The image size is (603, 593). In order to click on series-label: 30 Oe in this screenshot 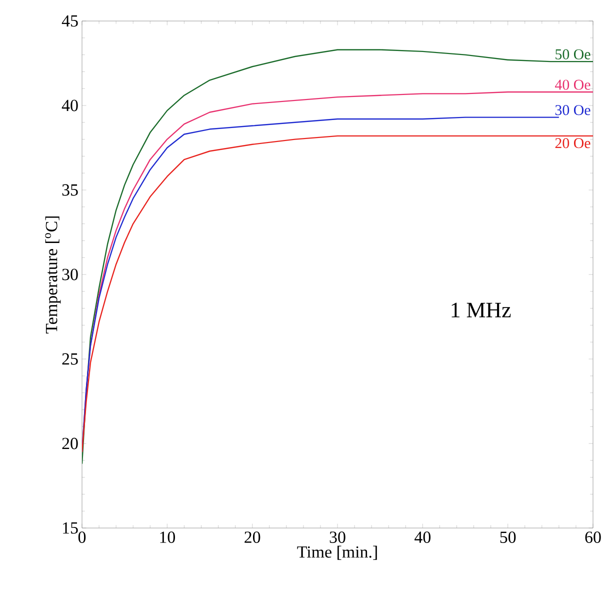, I will do `click(572, 110)`.